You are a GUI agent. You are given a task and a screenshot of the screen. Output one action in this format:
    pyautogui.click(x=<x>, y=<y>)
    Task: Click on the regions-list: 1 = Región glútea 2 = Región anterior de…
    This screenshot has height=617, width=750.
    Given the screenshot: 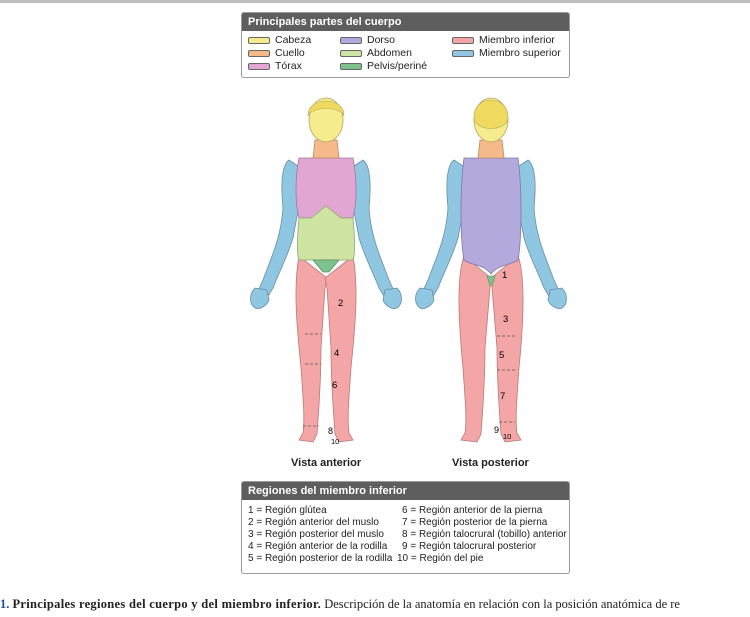 What is the action you would take?
    pyautogui.click(x=405, y=536)
    